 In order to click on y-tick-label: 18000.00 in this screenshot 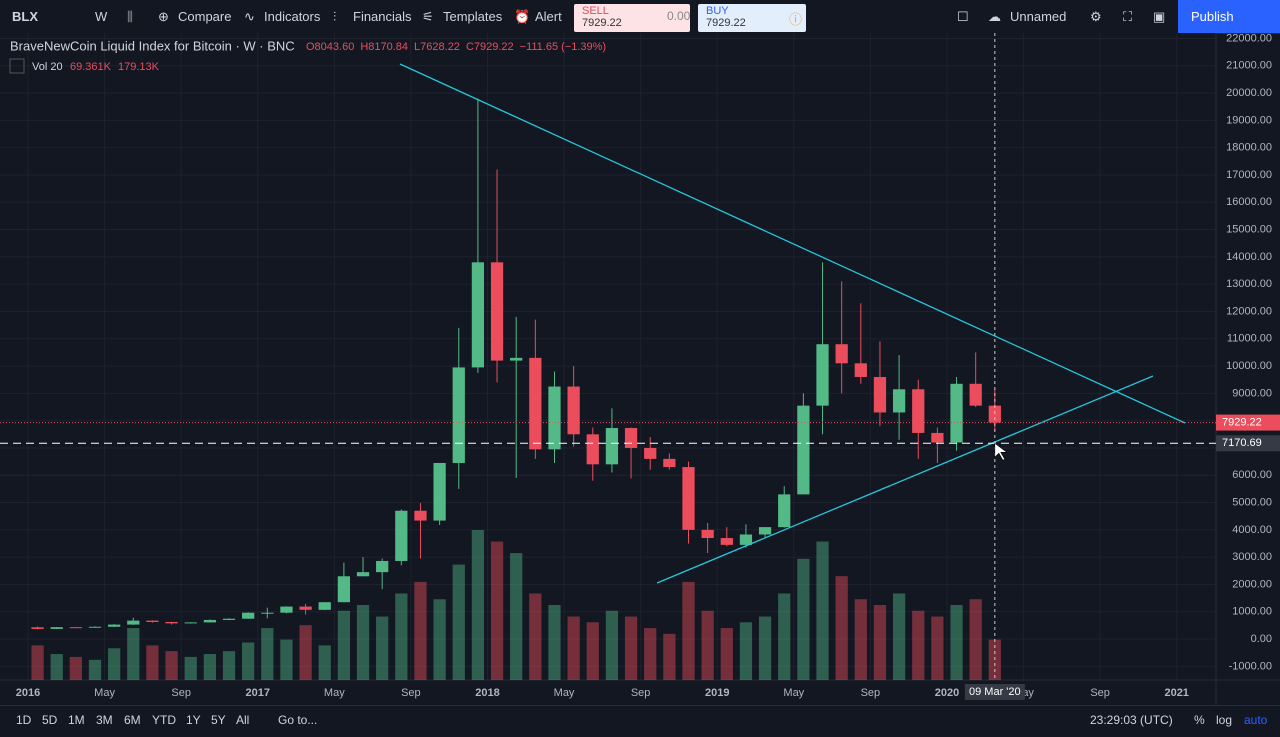, I will do `click(1249, 148)`.